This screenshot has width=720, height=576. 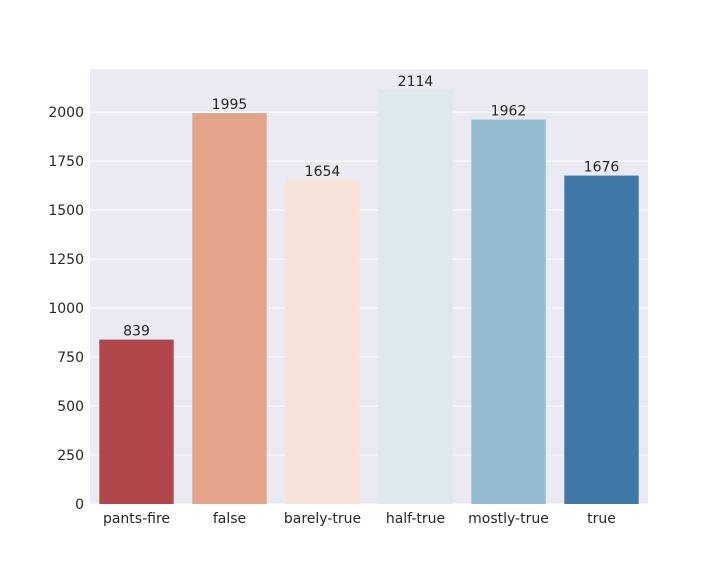 I want to click on y-tick-label: 750, so click(x=70, y=358).